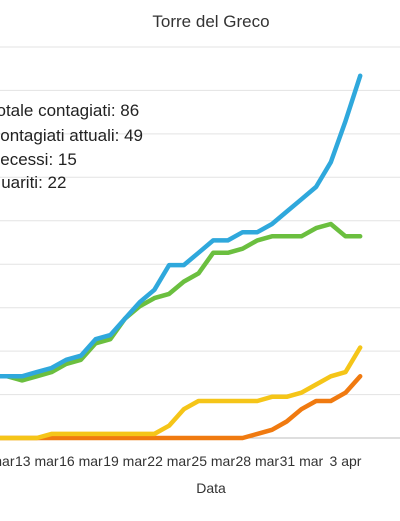 The width and height of the screenshot is (400, 521). I want to click on x-tick-label: 16 mar, so click(81, 461).